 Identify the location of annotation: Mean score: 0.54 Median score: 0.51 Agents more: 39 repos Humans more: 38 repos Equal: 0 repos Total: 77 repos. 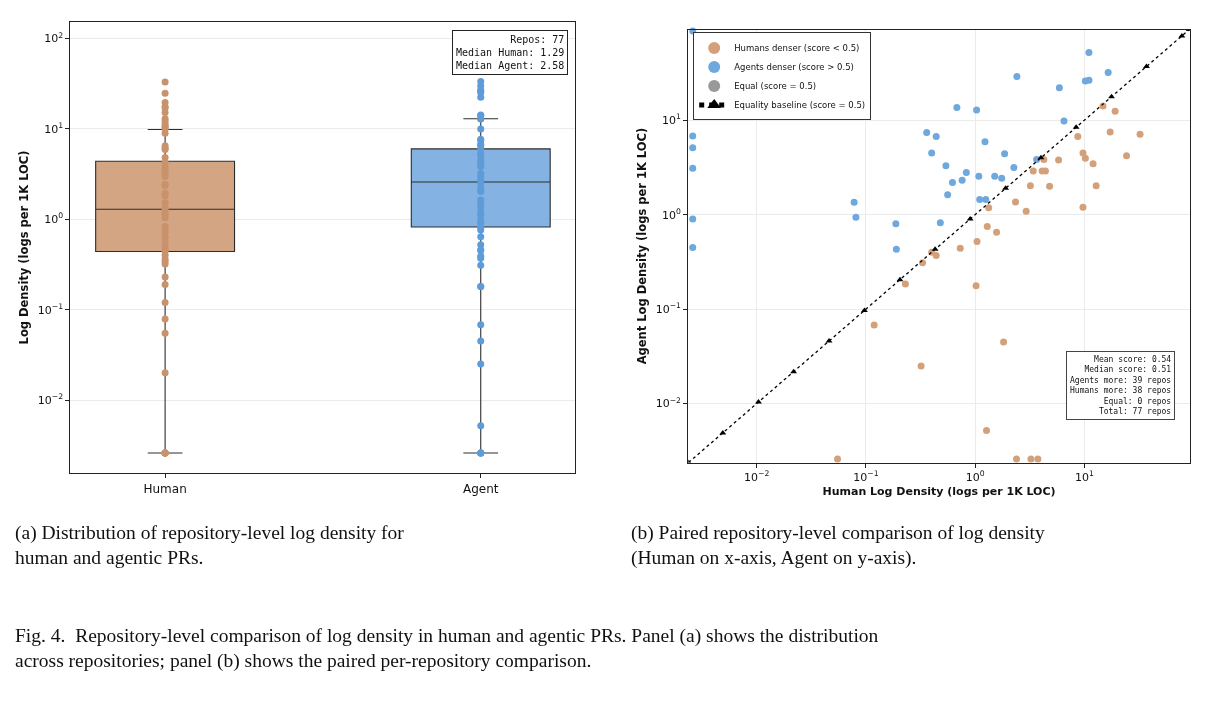
(1121, 385).